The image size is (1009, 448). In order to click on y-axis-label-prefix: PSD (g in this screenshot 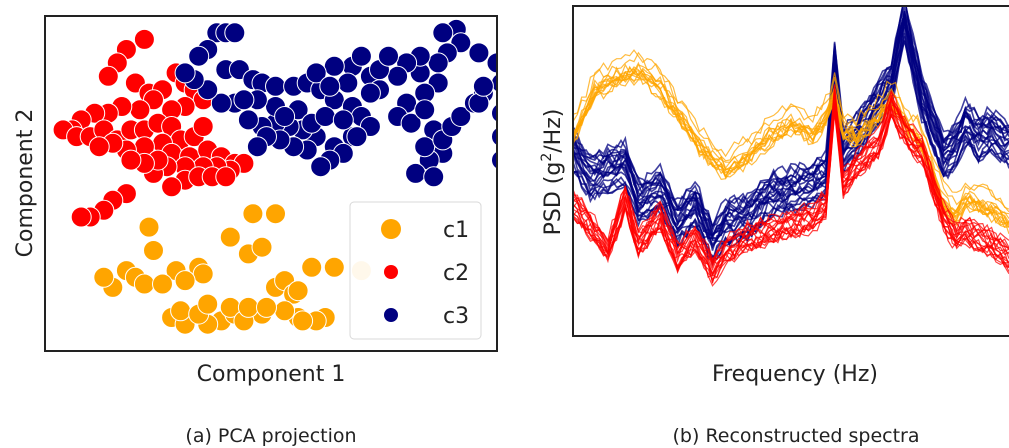, I will do `click(553, 199)`.